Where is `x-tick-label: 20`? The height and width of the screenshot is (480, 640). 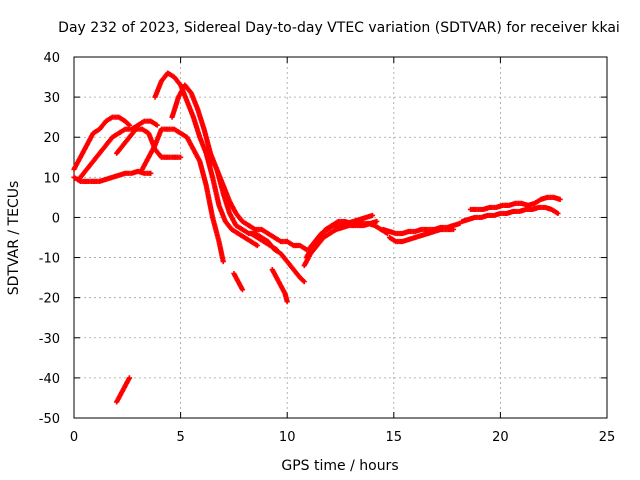
x-tick-label: 20 is located at coordinates (500, 437).